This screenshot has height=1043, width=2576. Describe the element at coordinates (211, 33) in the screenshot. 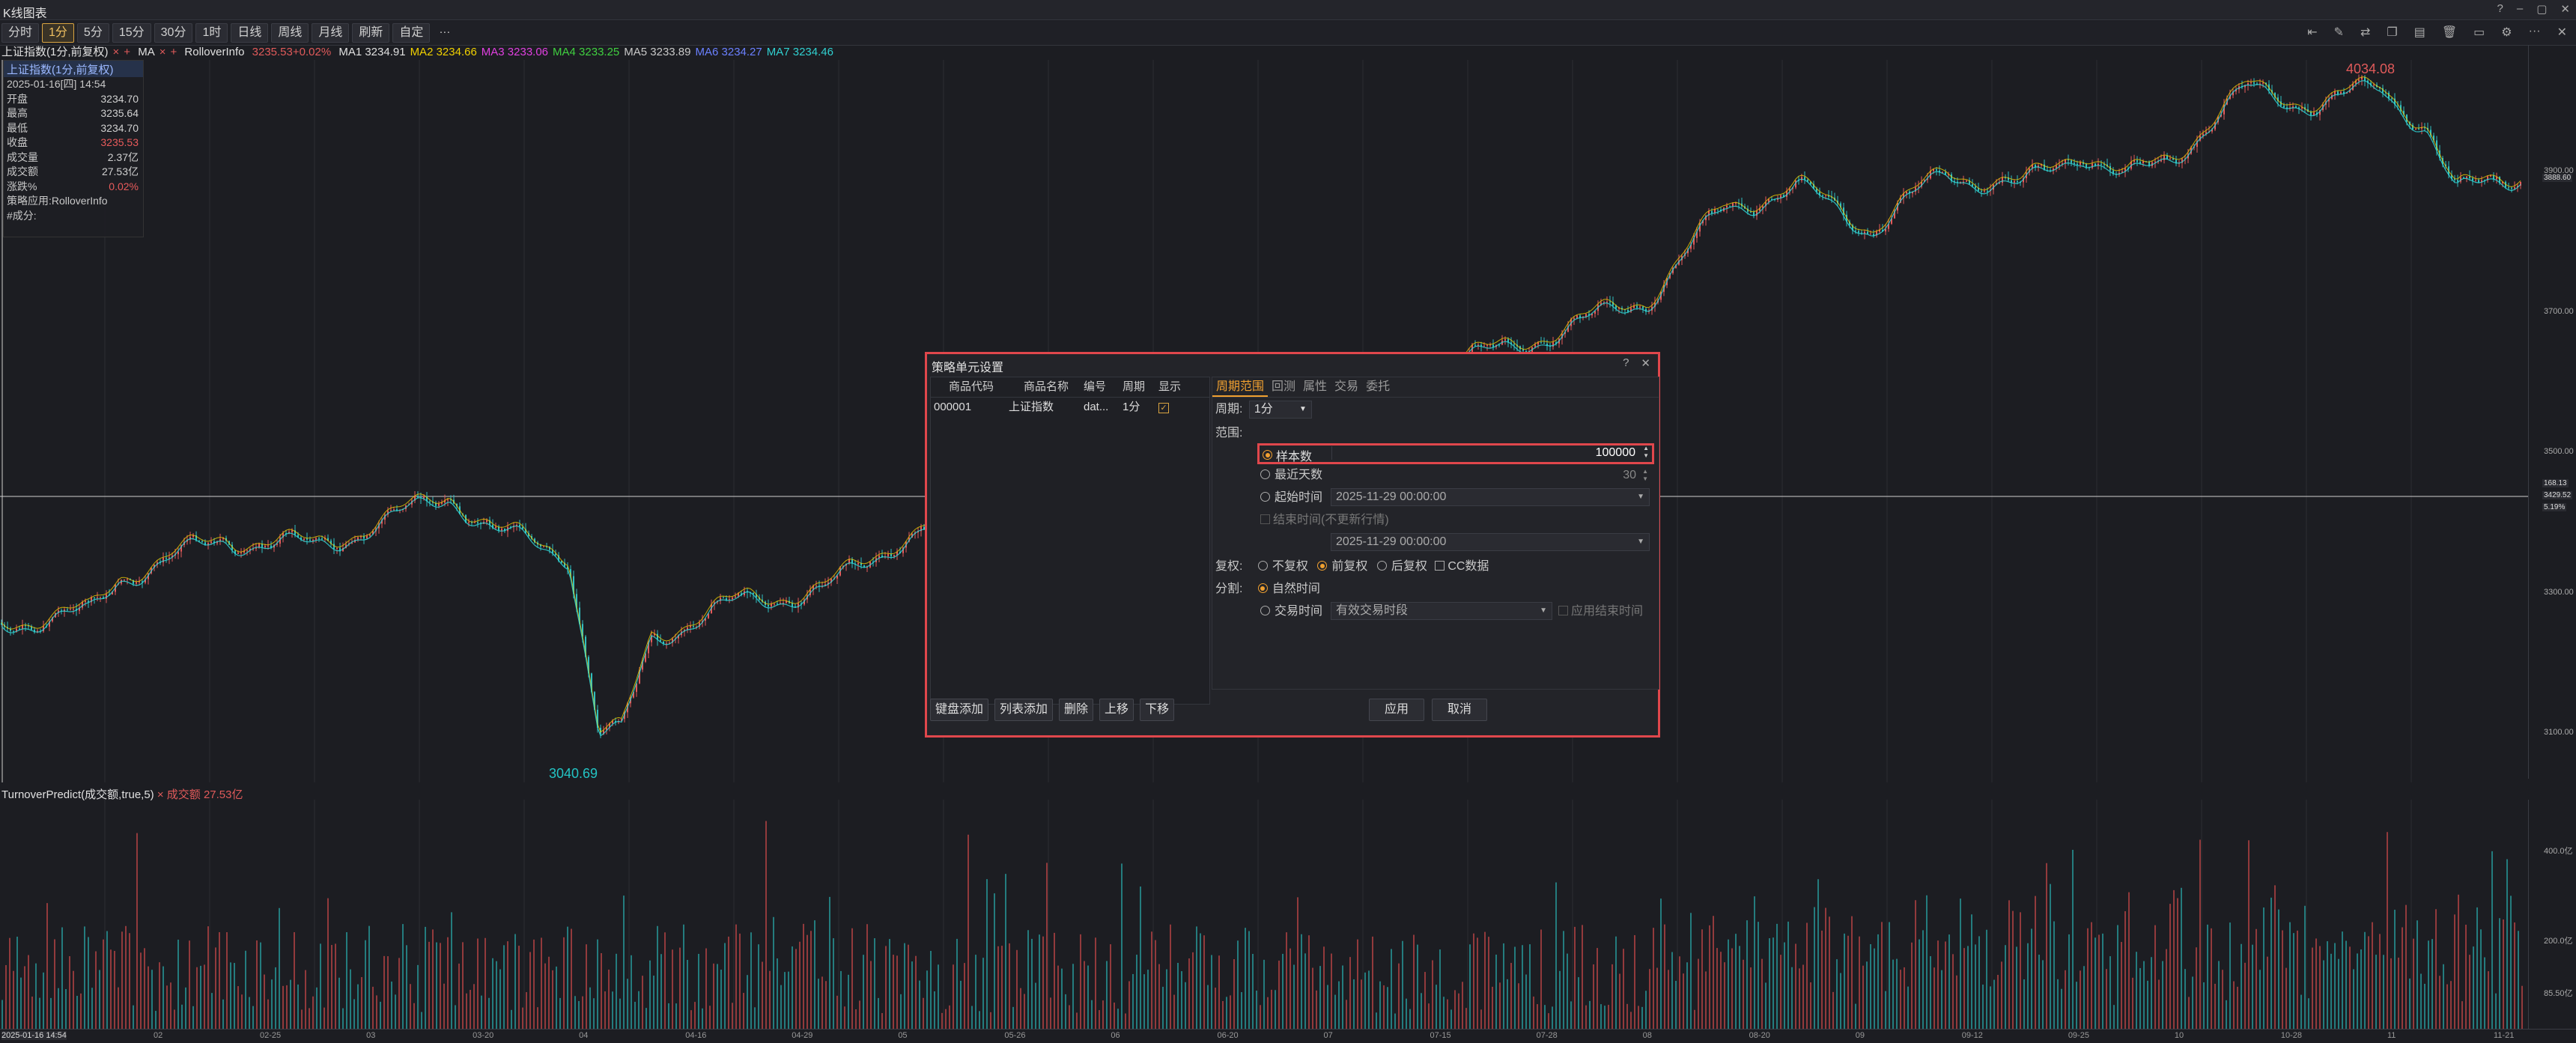

I see `period-button: 1时` at that location.